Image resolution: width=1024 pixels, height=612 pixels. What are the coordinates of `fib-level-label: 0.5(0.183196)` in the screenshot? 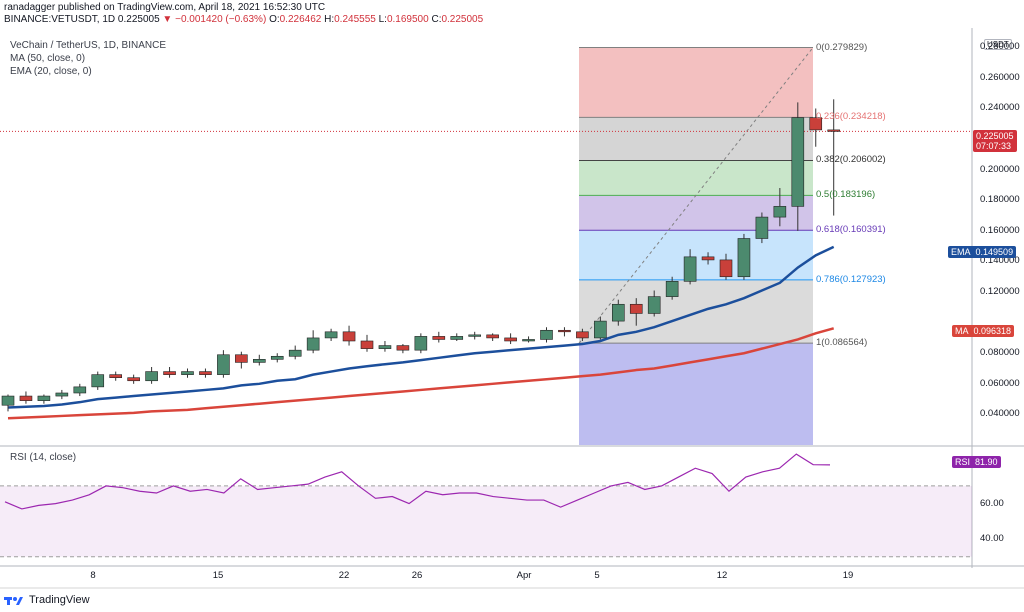 It's located at (846, 195).